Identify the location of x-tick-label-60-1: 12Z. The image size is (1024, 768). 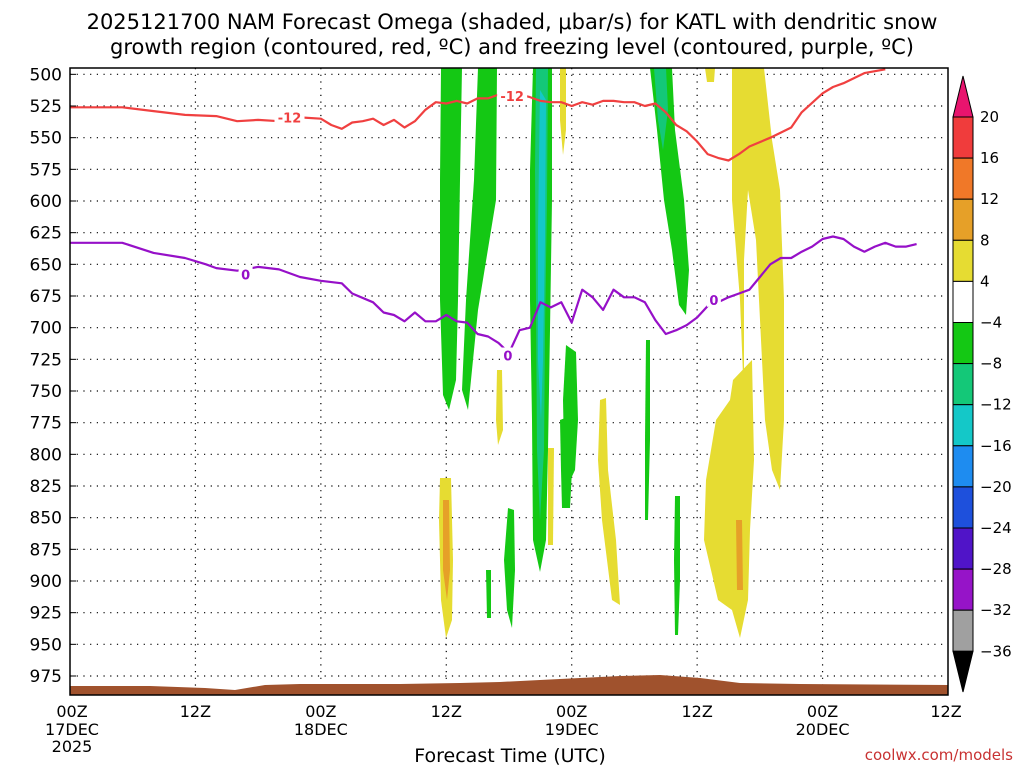
(696, 711).